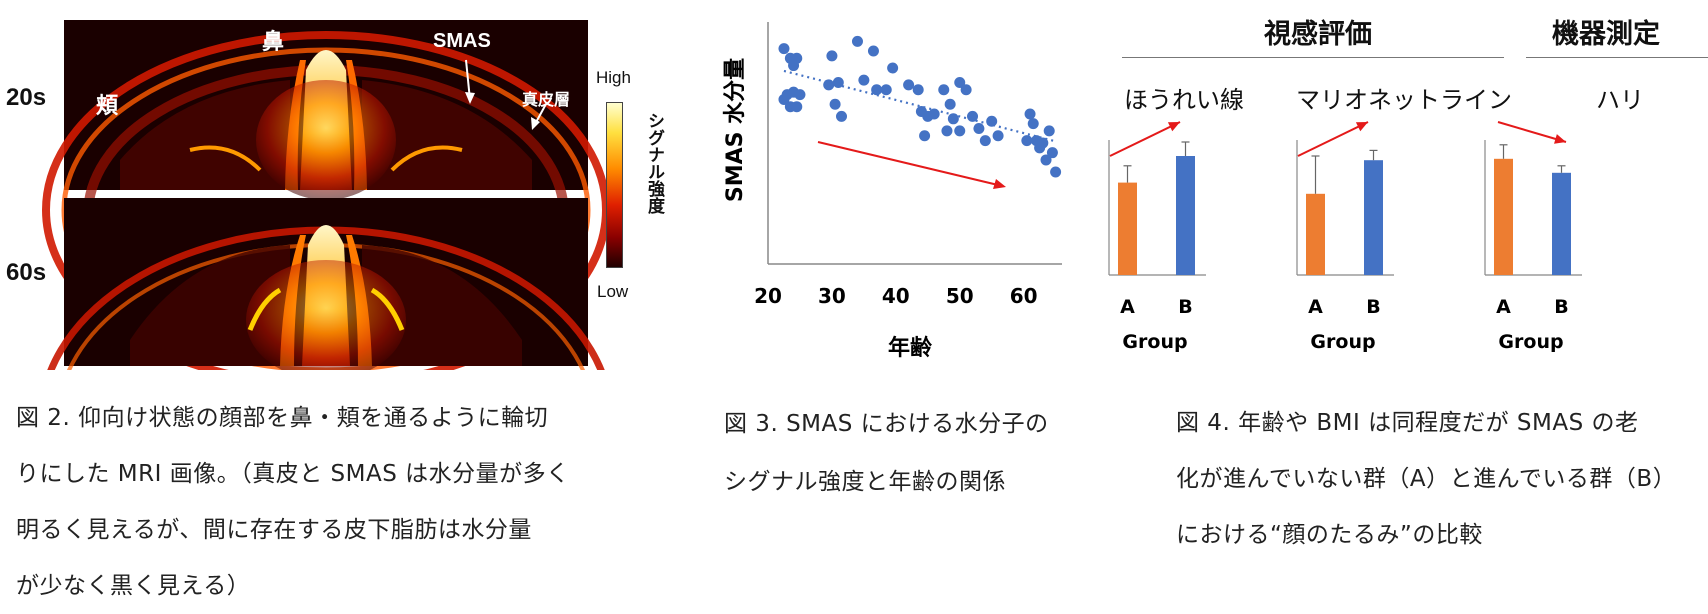  I want to click on label-nose: 鼻, so click(273, 41).